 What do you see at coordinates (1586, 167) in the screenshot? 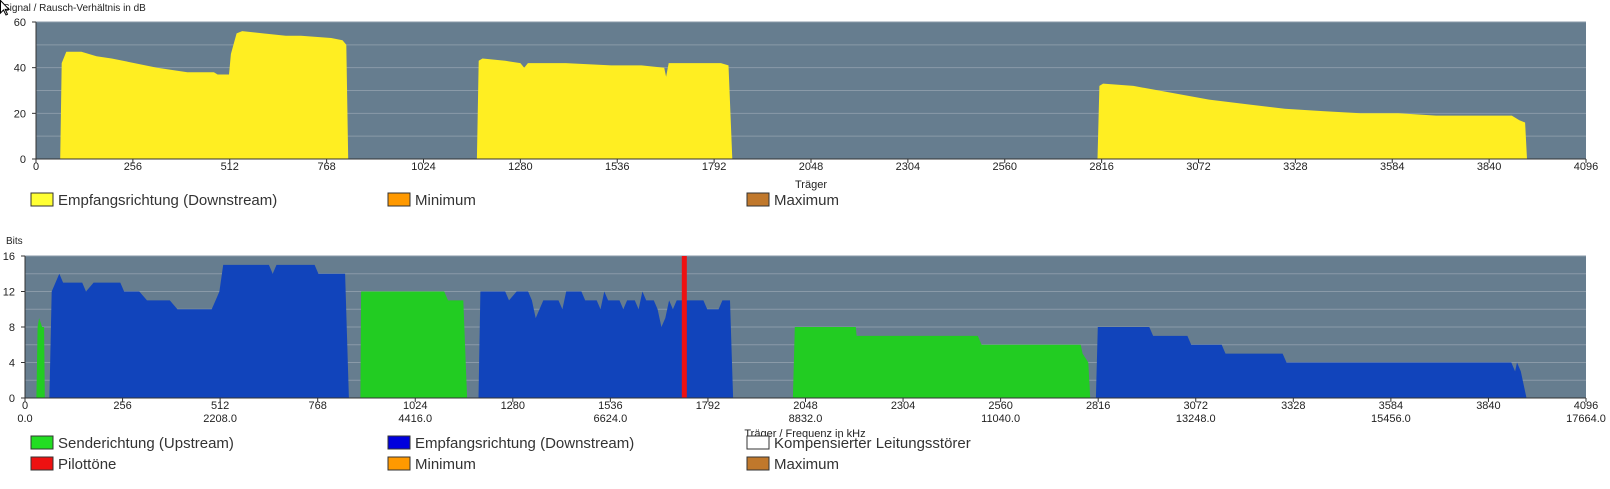
I see `snr-x-tick-label: 4096` at bounding box center [1586, 167].